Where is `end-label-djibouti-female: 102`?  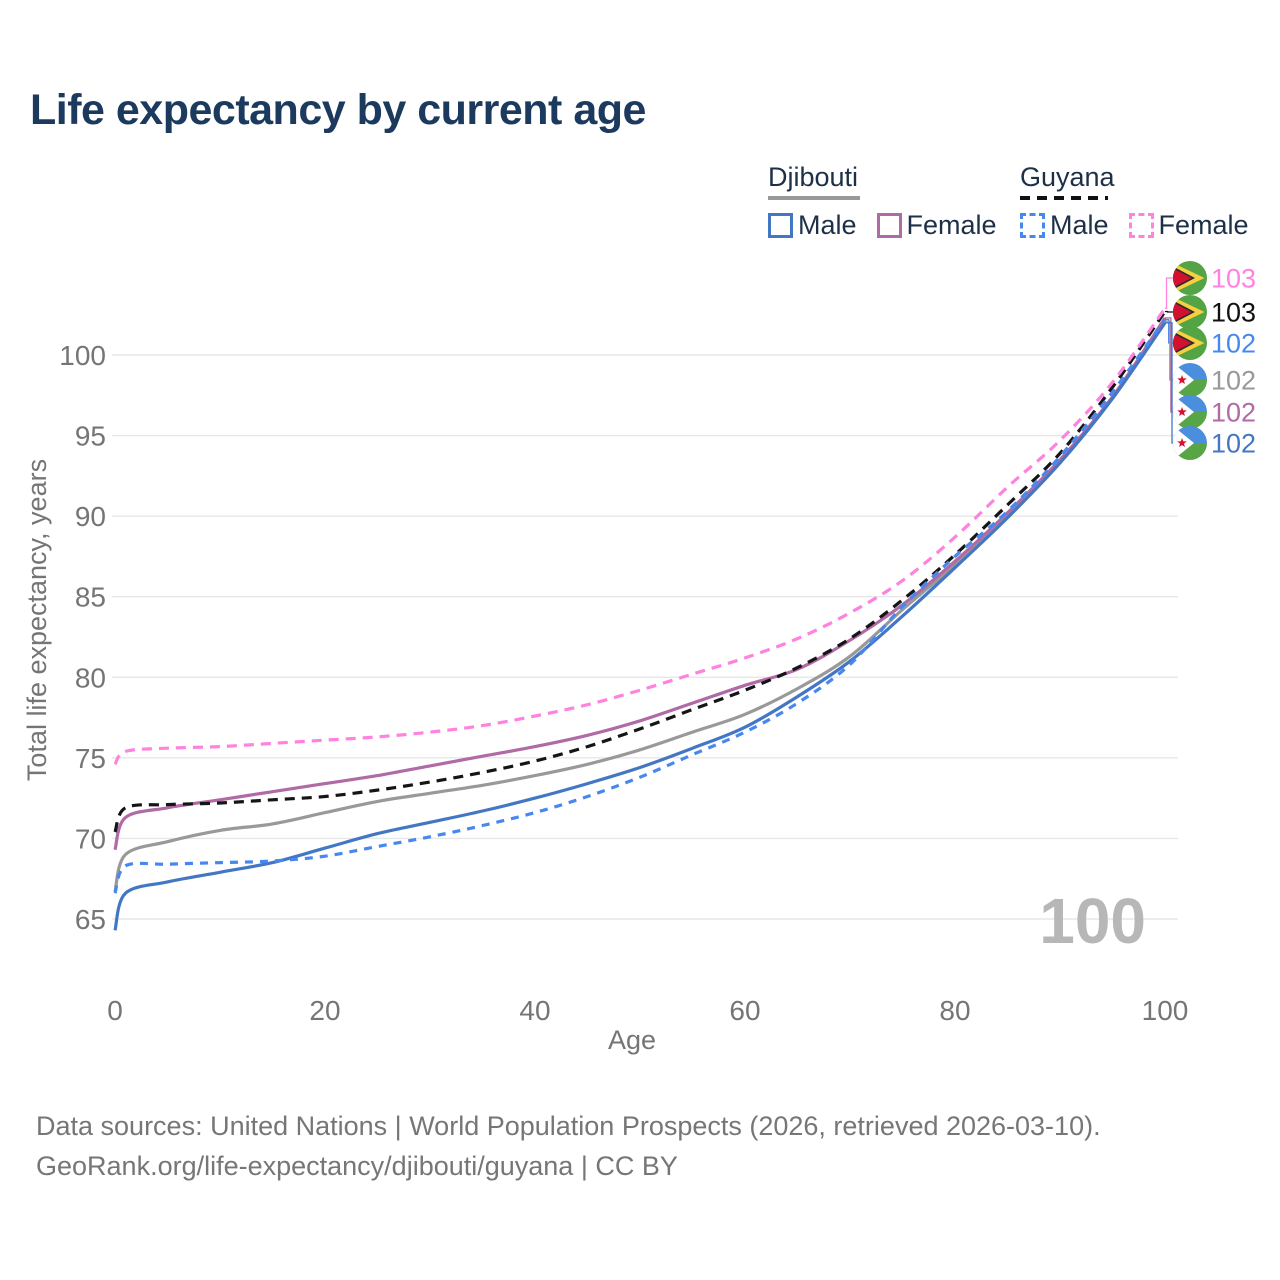 end-label-djibouti-female: 102 is located at coordinates (1214, 412).